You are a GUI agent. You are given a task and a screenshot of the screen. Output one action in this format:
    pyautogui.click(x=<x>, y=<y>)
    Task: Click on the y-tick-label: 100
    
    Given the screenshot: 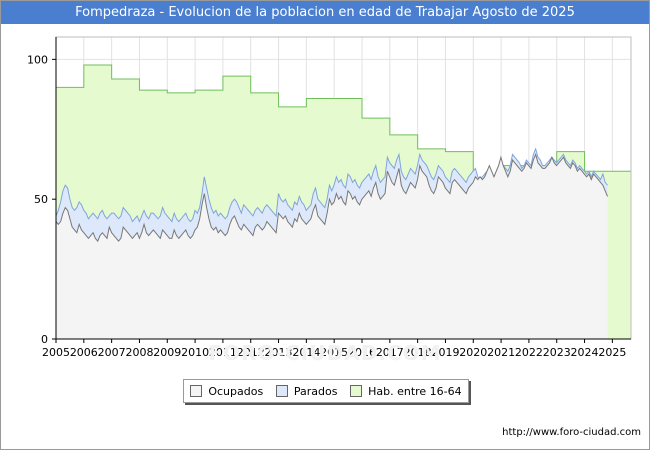 What is the action you would take?
    pyautogui.click(x=37, y=59)
    